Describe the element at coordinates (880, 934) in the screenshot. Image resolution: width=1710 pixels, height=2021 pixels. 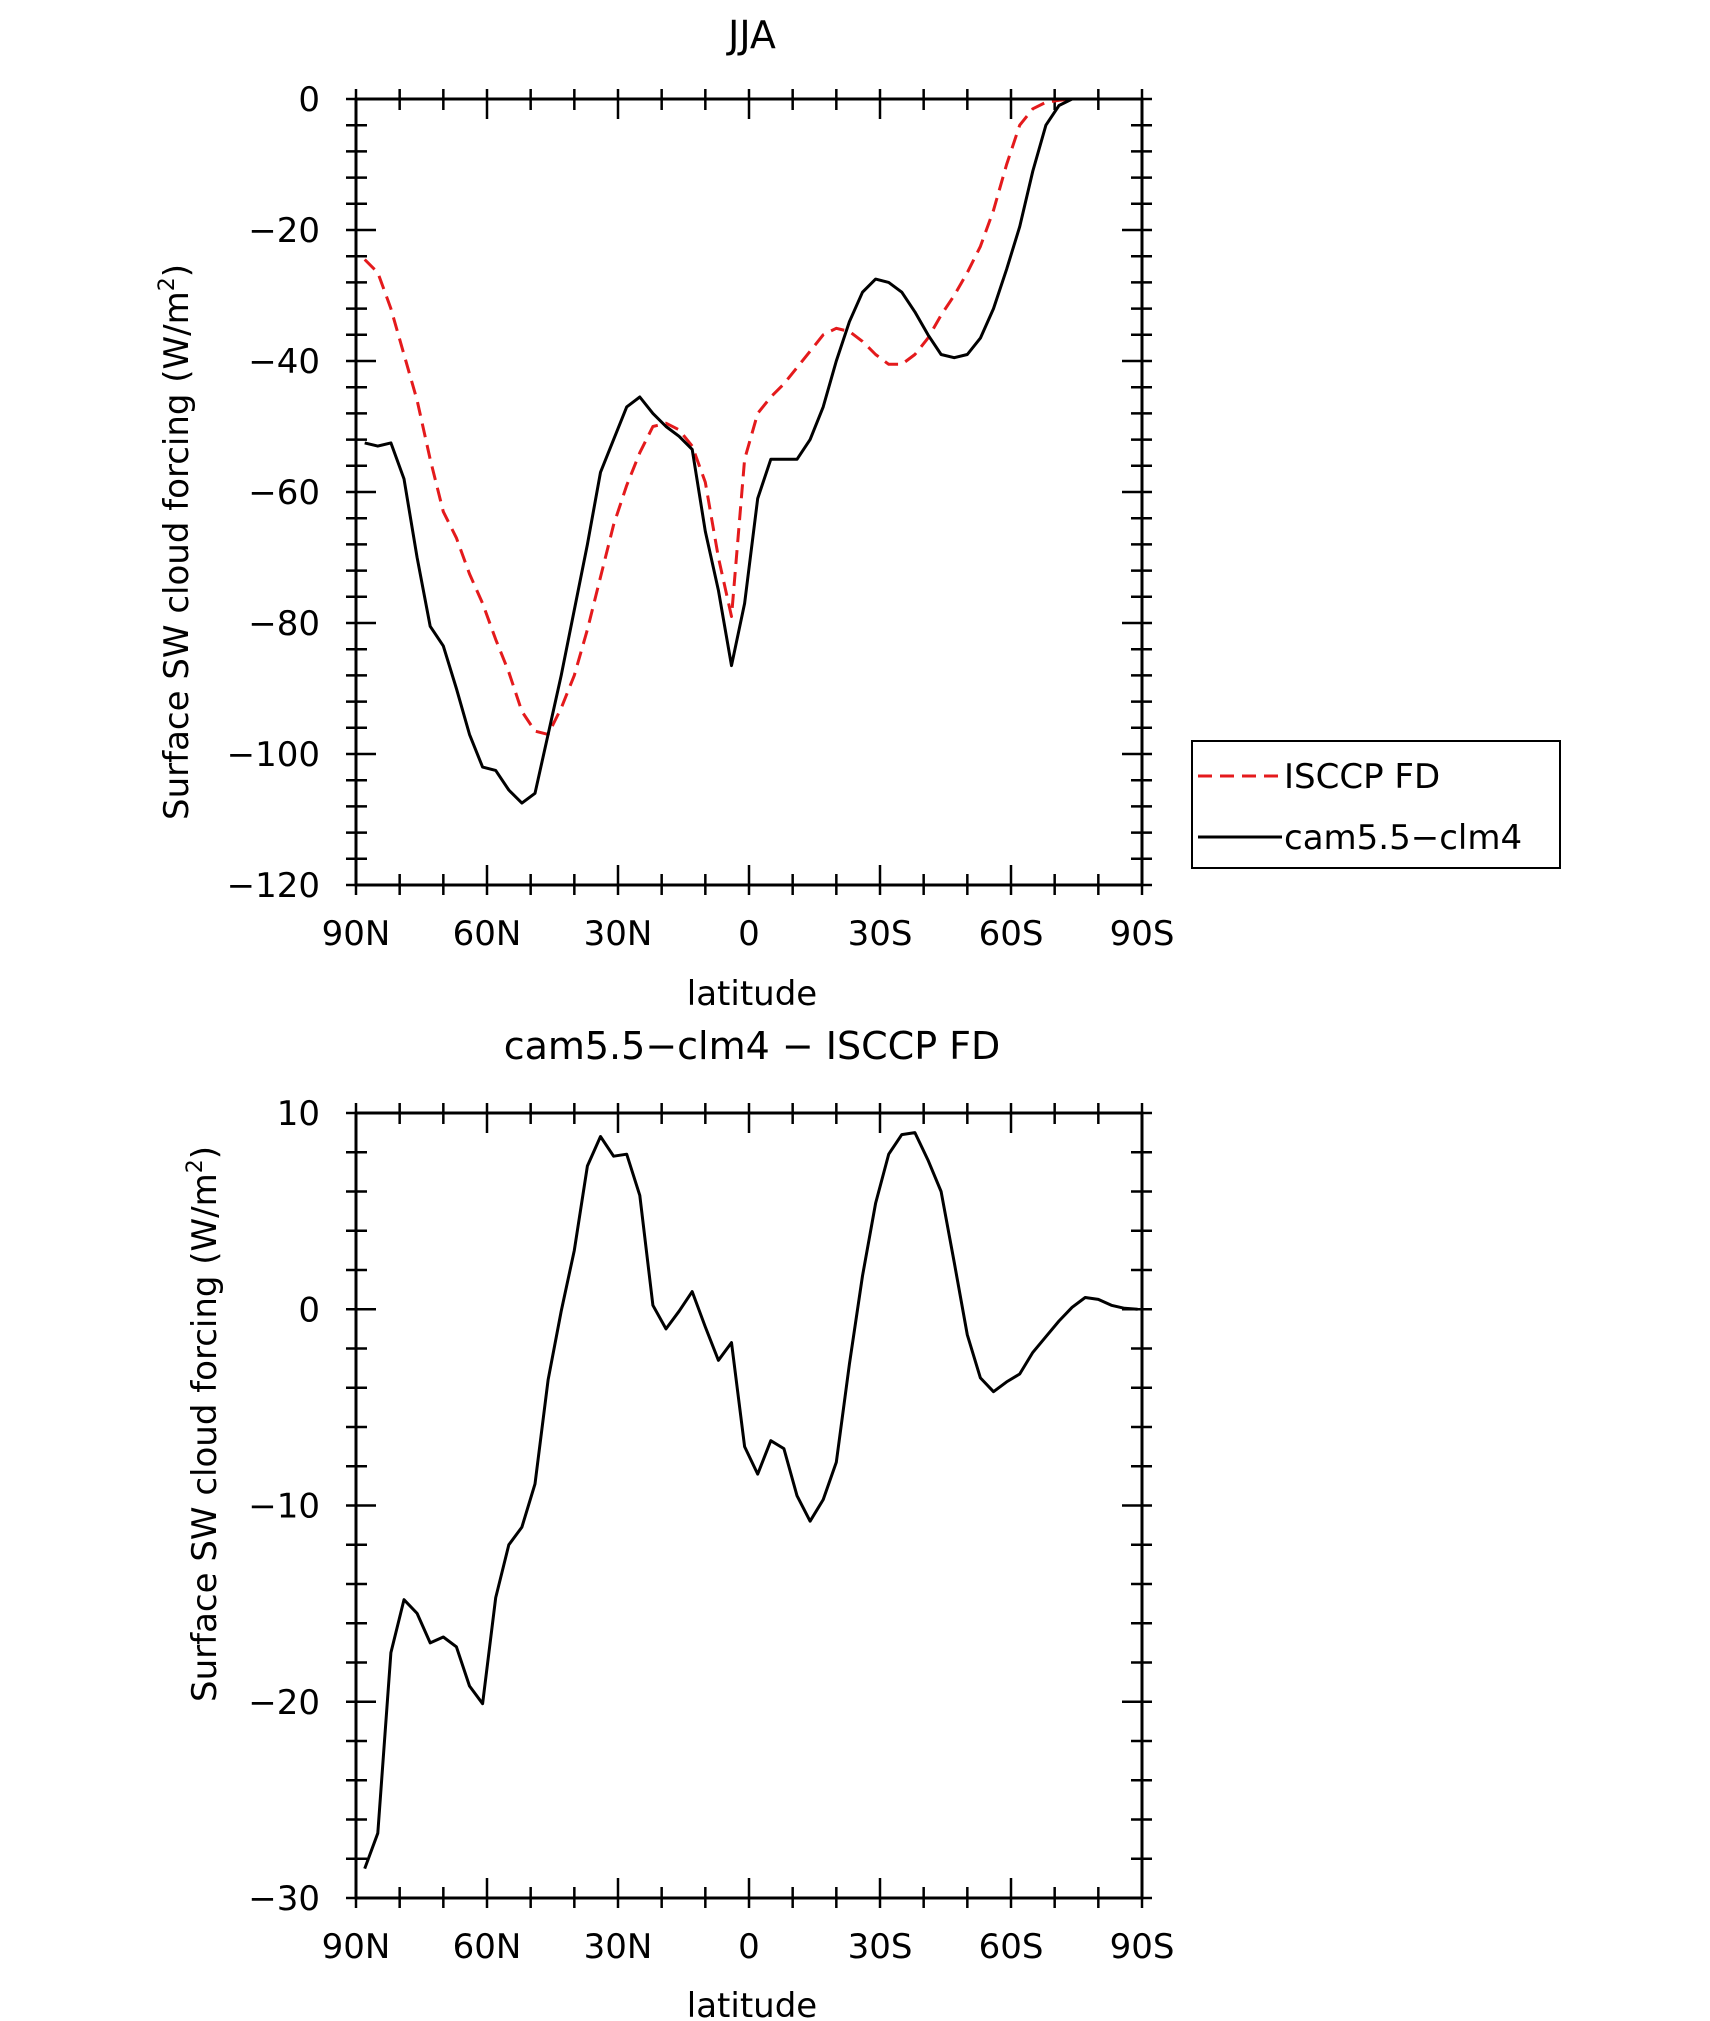
I see `top-chart-x-tick-label: 30S` at that location.